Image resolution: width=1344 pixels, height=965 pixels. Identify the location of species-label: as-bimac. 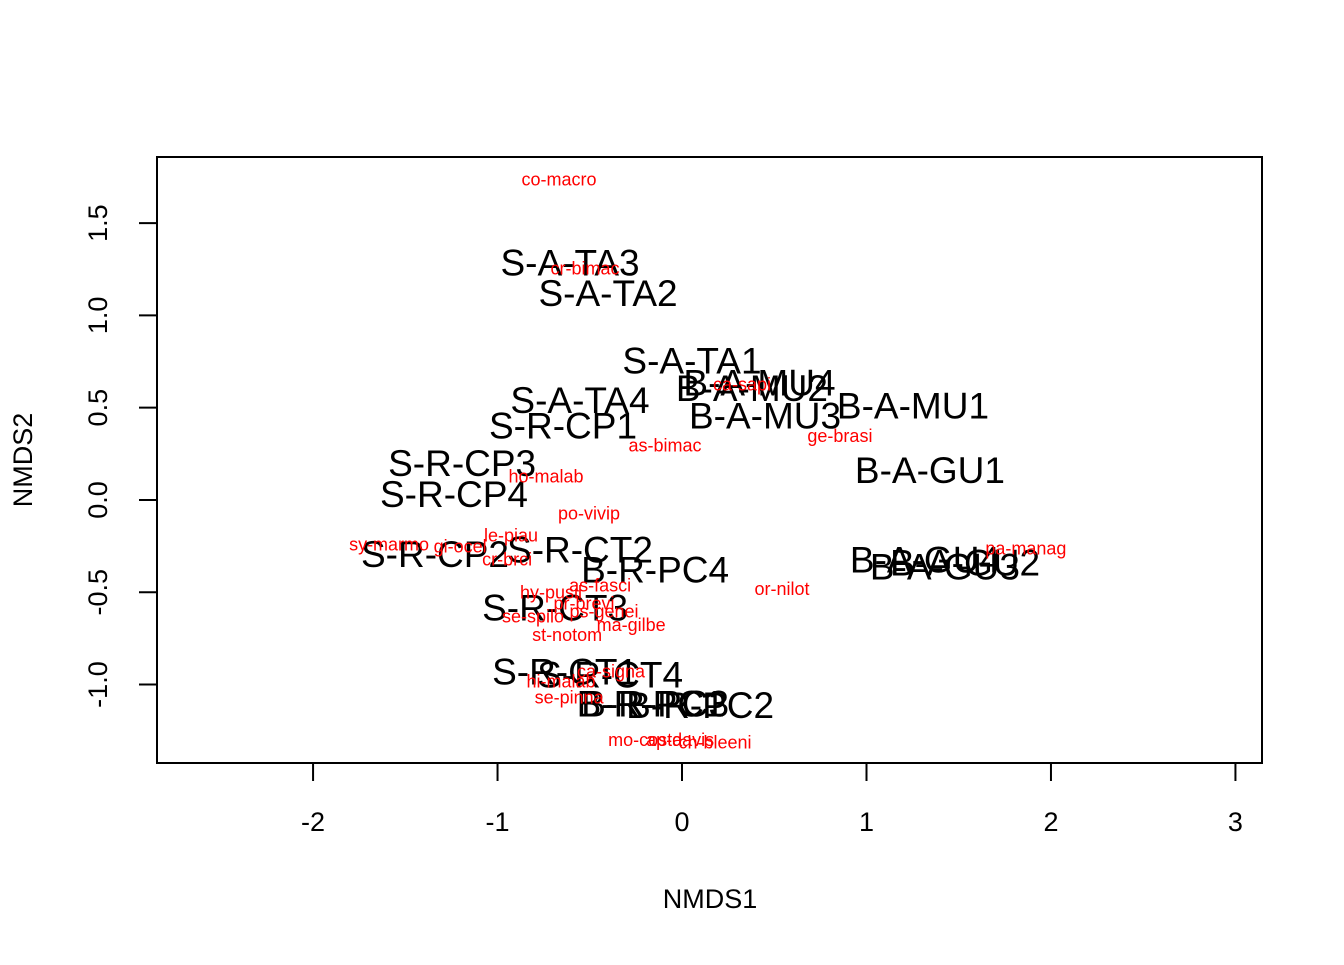
(665, 446).